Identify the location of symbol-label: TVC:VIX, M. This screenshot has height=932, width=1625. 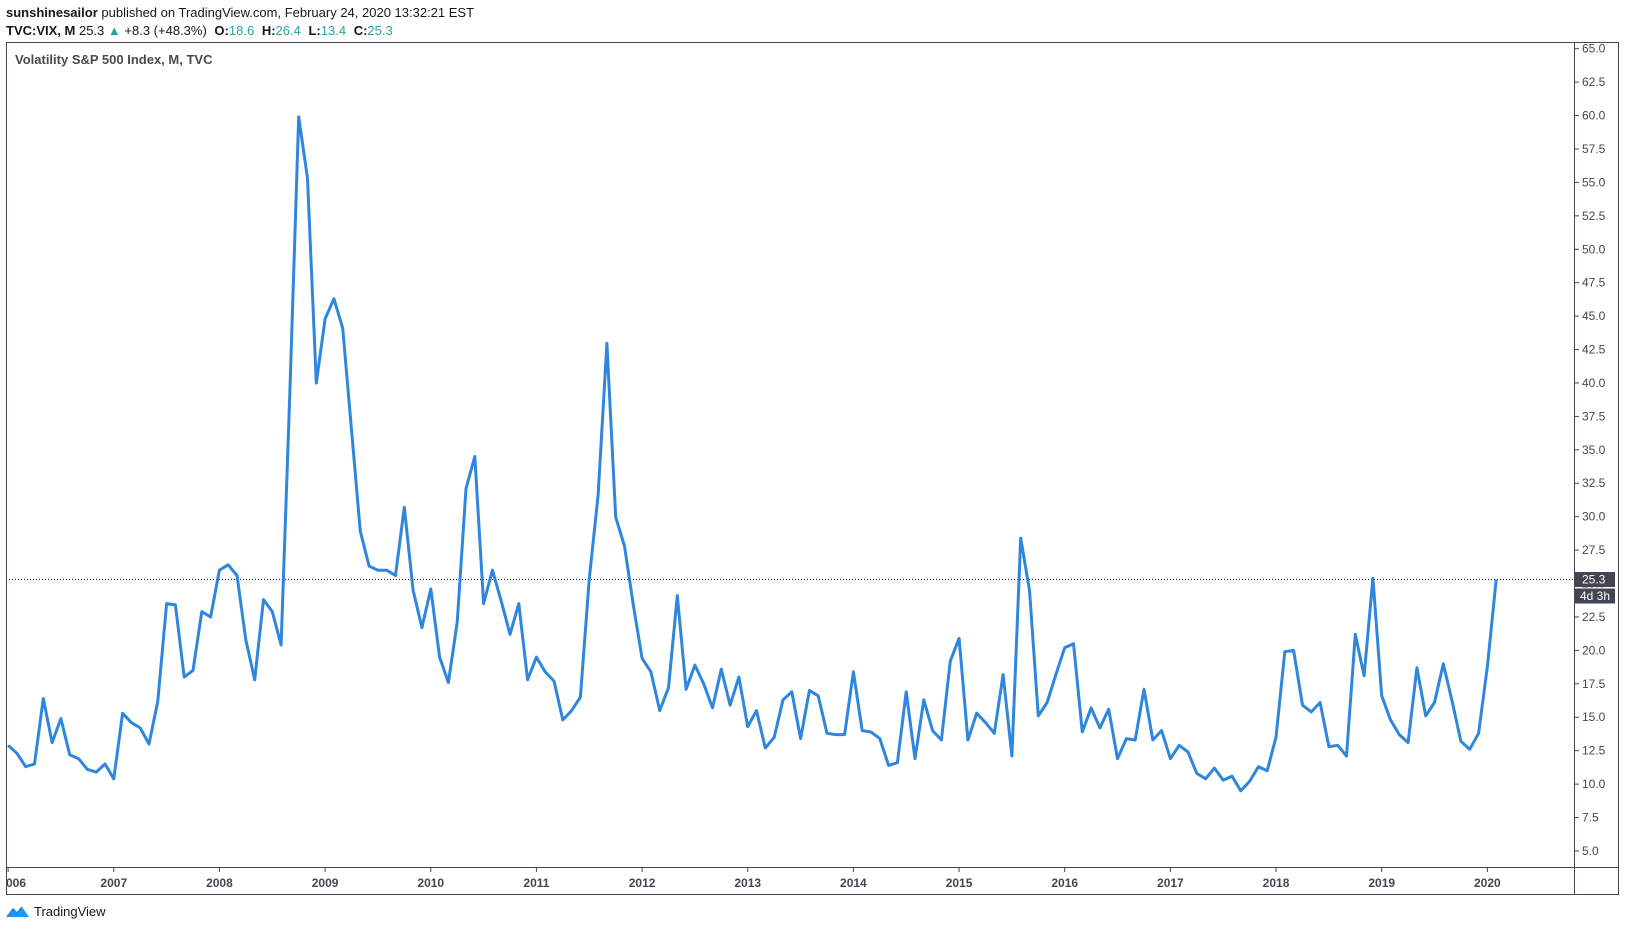
(41, 30).